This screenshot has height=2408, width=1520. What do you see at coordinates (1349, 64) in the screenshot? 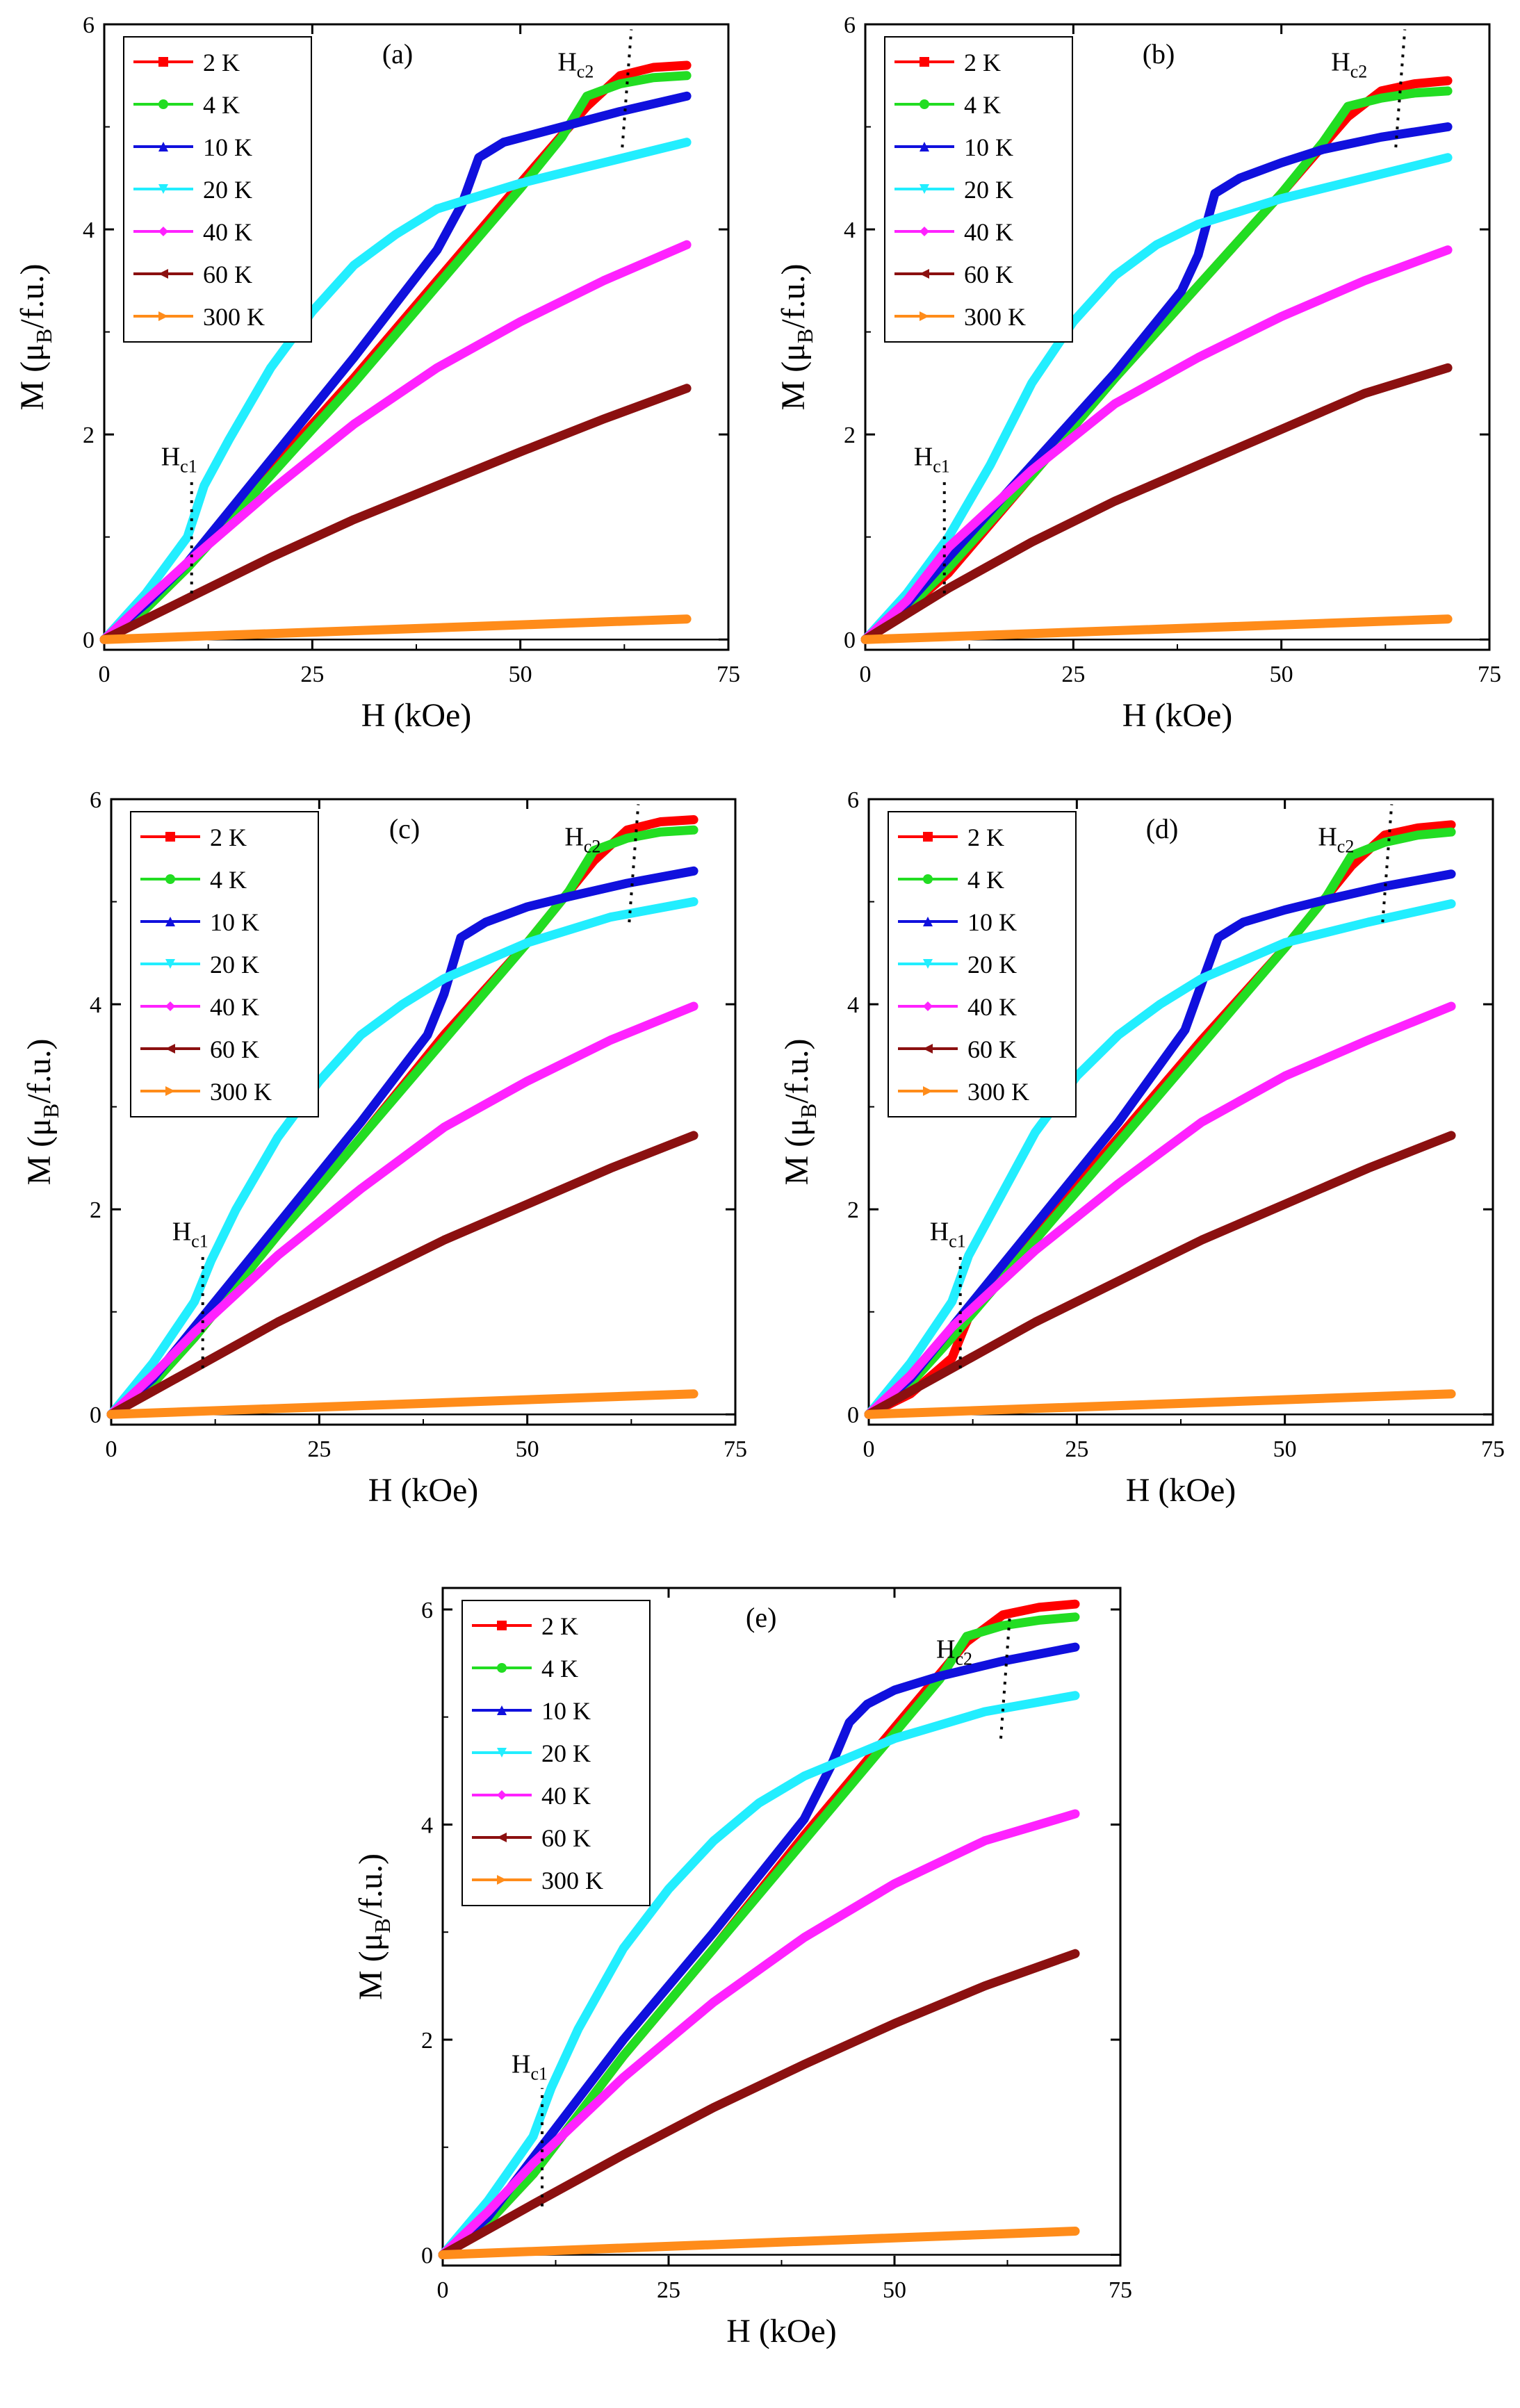
I see `hc2-label: Hc2` at bounding box center [1349, 64].